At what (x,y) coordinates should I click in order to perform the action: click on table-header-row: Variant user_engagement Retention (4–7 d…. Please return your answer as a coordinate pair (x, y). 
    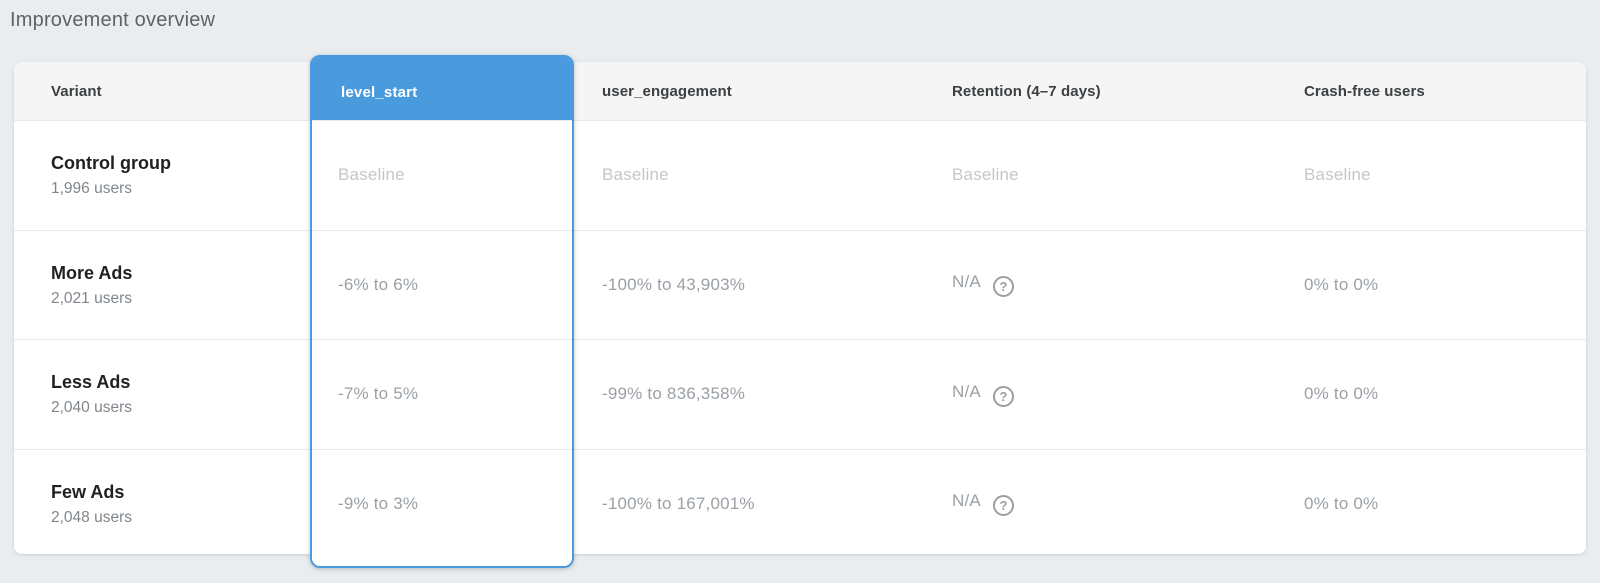
    Looking at the image, I should click on (800, 91).